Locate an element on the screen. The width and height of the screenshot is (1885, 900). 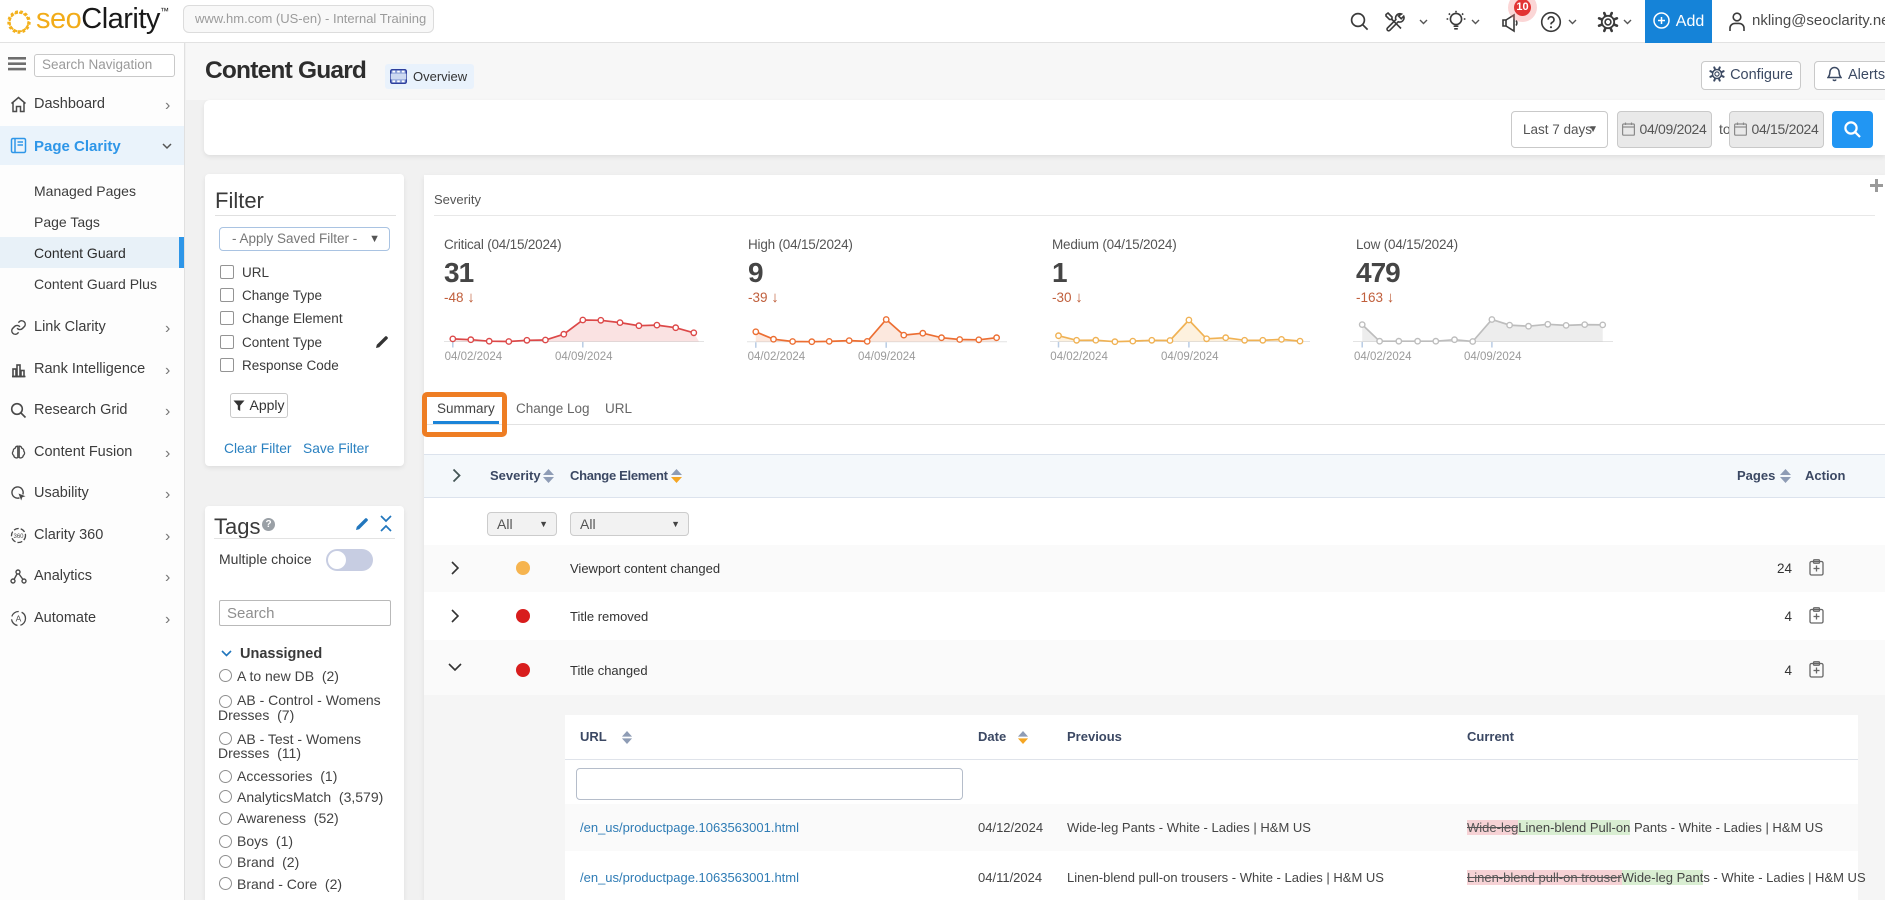
svg-text: 360 is located at coordinates (18, 537).